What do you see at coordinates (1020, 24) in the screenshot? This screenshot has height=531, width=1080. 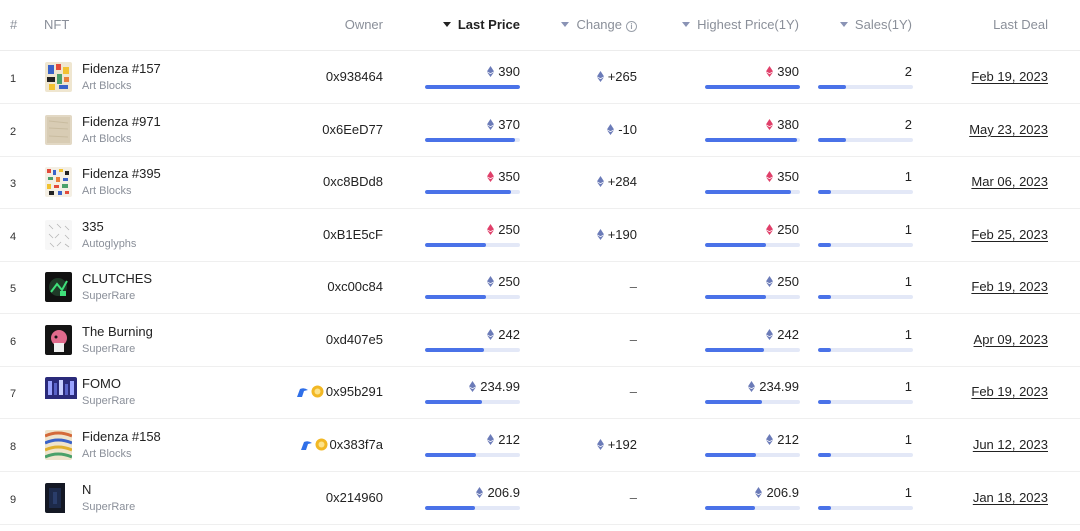 I see `column-header-last-deal: Last Deal` at bounding box center [1020, 24].